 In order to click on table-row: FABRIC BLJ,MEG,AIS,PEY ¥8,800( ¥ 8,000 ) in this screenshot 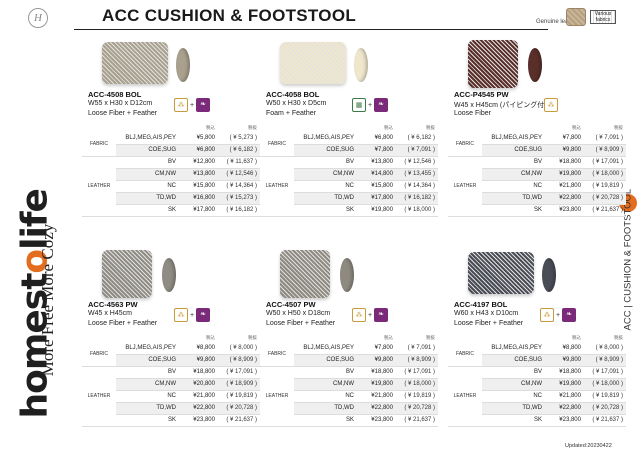, I will do `click(537, 354)`.